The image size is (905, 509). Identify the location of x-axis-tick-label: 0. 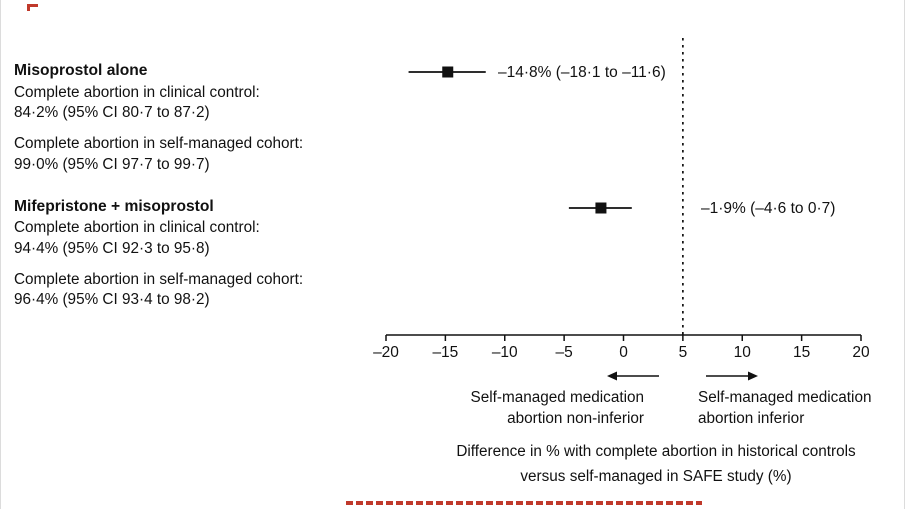
(623, 352).